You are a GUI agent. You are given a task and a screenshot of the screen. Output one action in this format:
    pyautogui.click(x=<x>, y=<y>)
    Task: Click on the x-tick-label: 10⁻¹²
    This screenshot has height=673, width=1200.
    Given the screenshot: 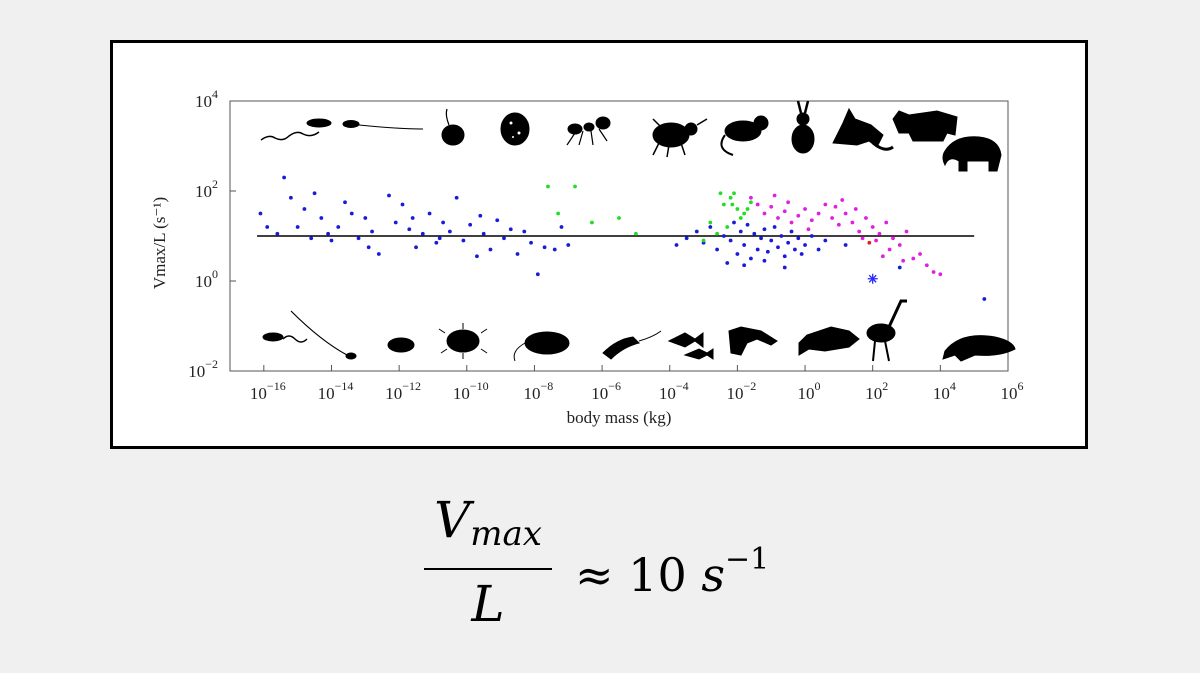 What is the action you would take?
    pyautogui.click(x=403, y=391)
    